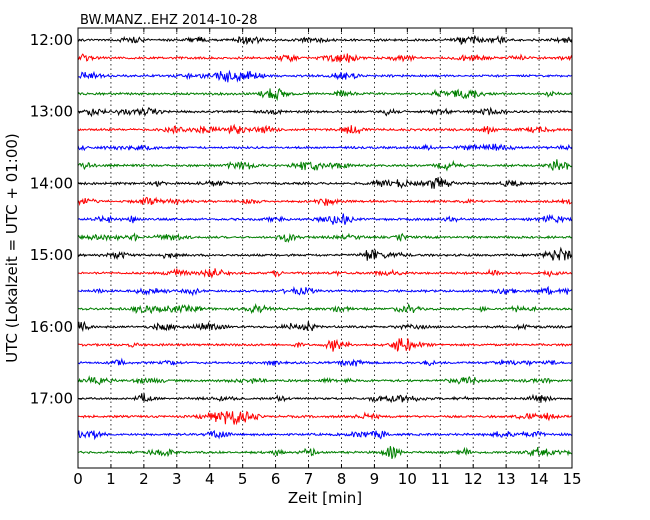 The height and width of the screenshot is (520, 650). I want to click on x-tick-label: 0, so click(78, 479).